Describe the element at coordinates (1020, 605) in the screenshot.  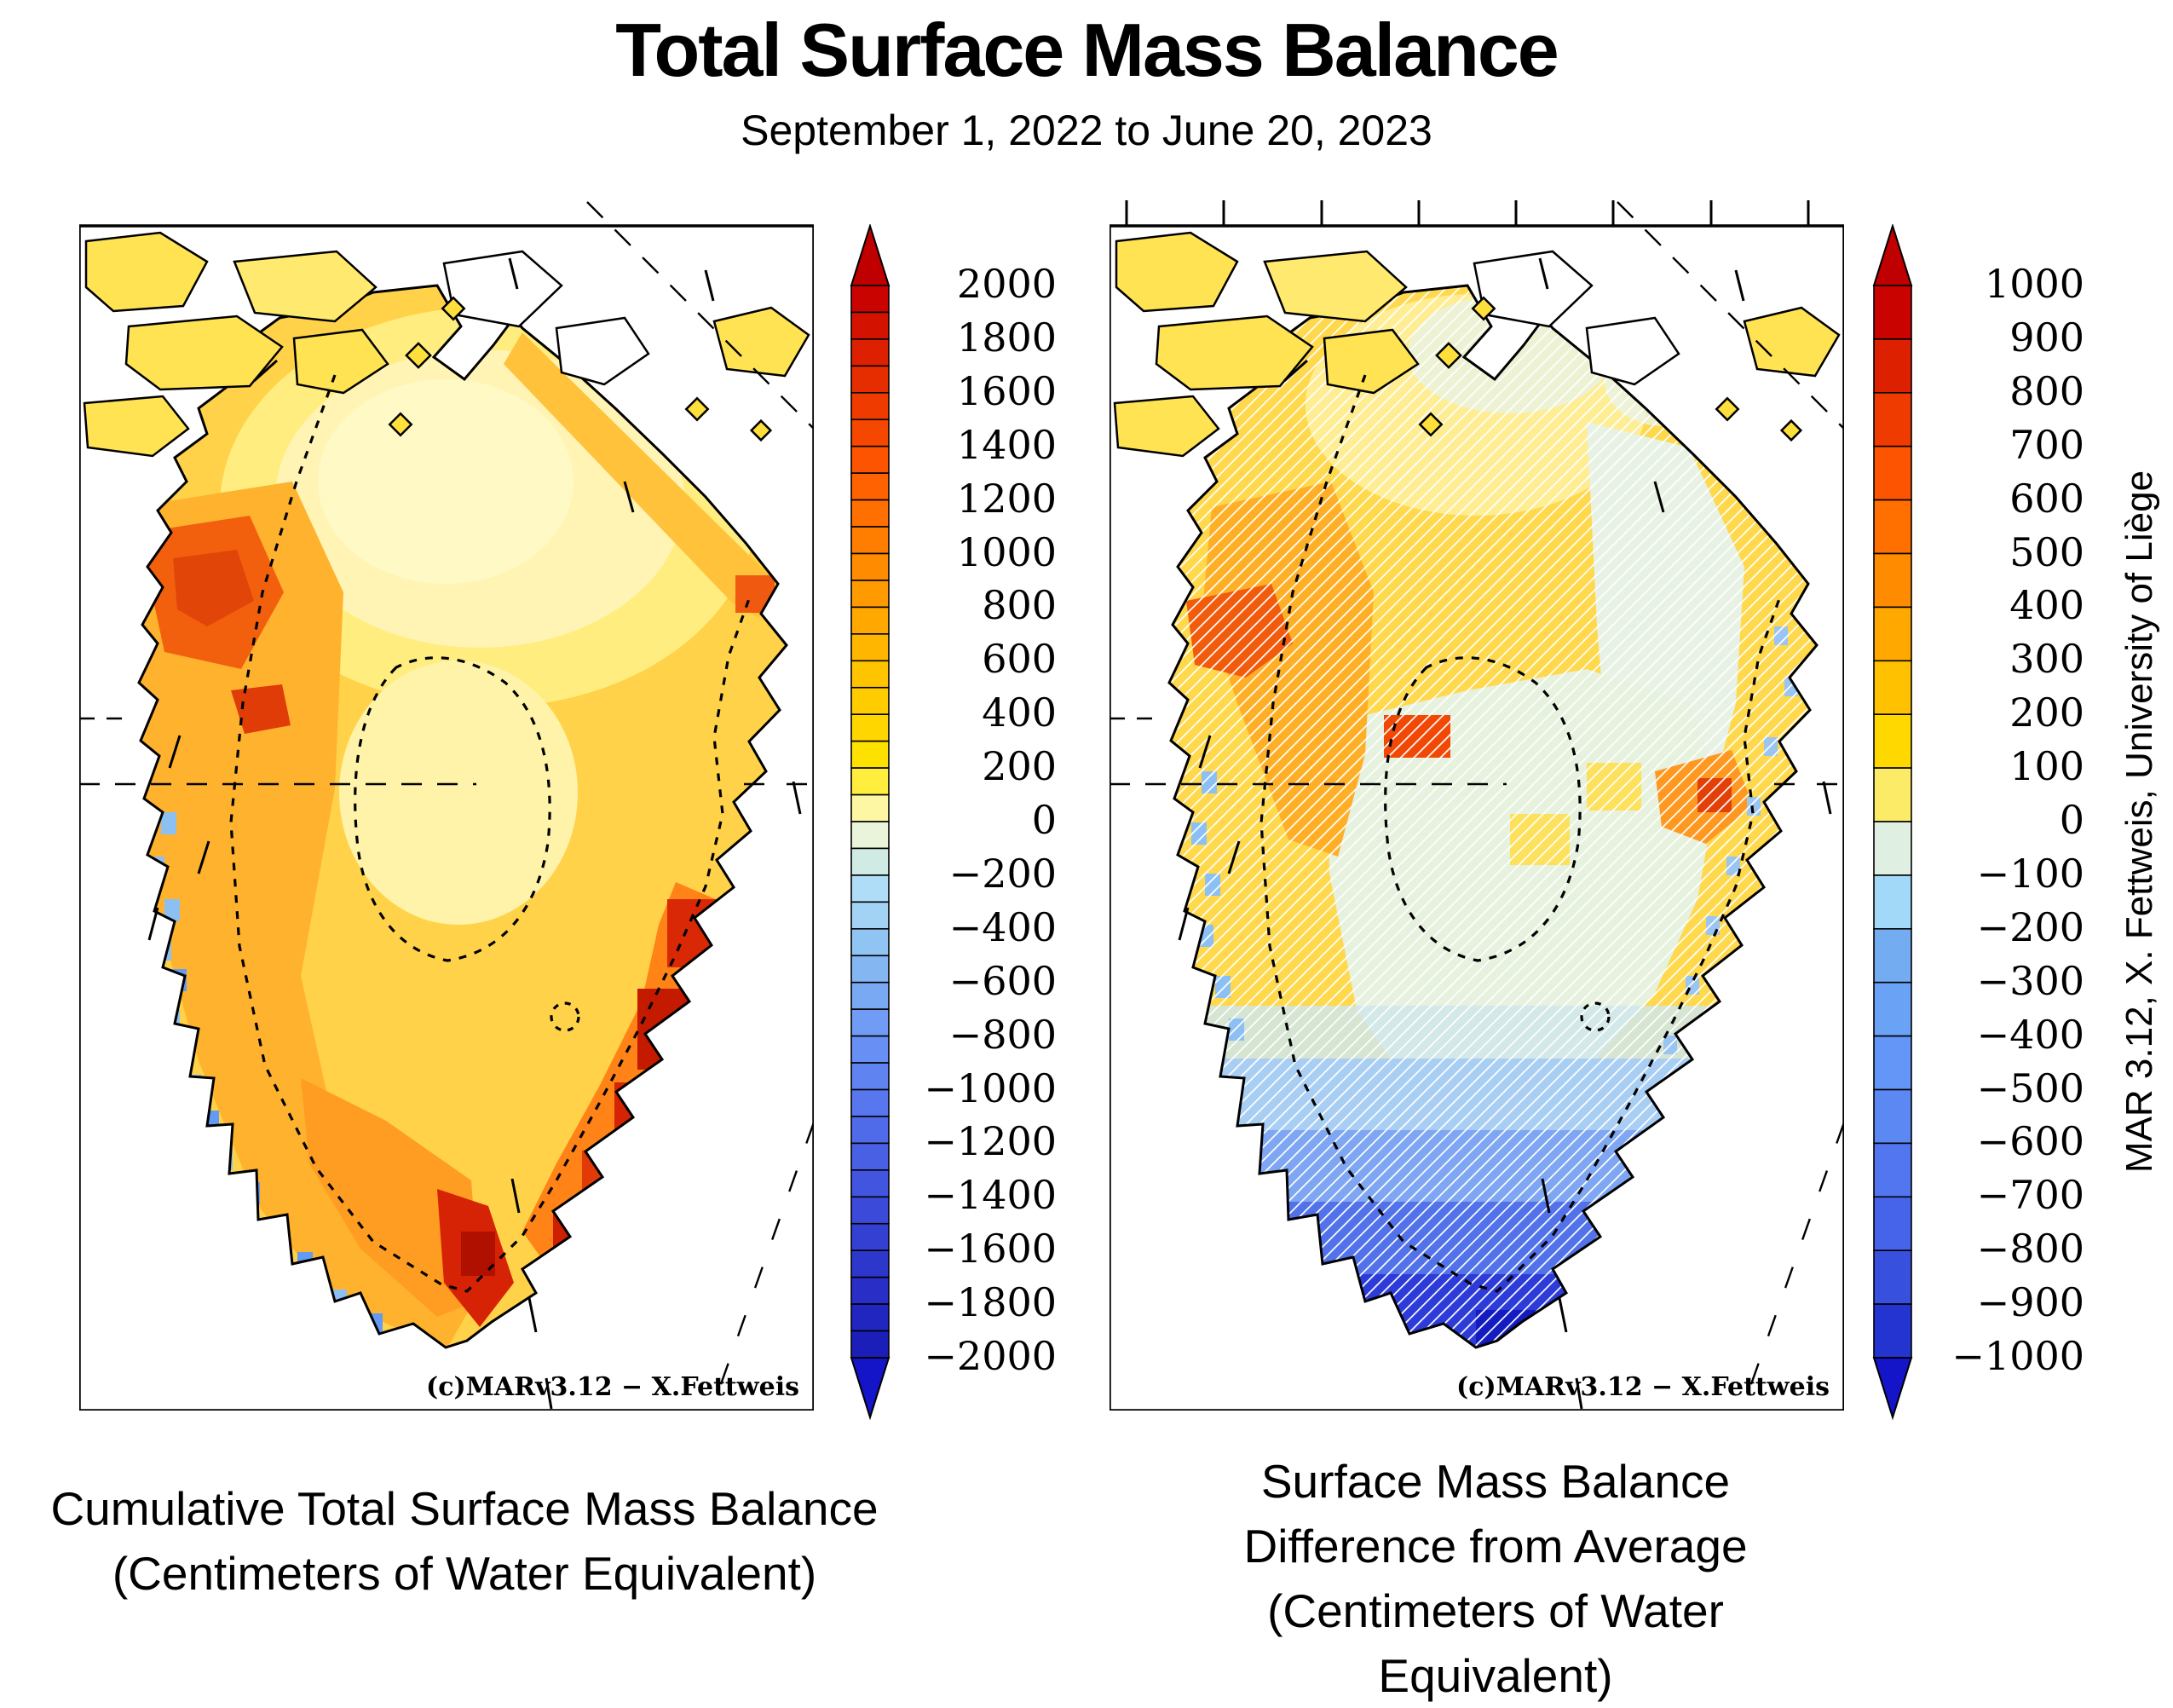
I see `colorbar-tick-label: 800` at that location.